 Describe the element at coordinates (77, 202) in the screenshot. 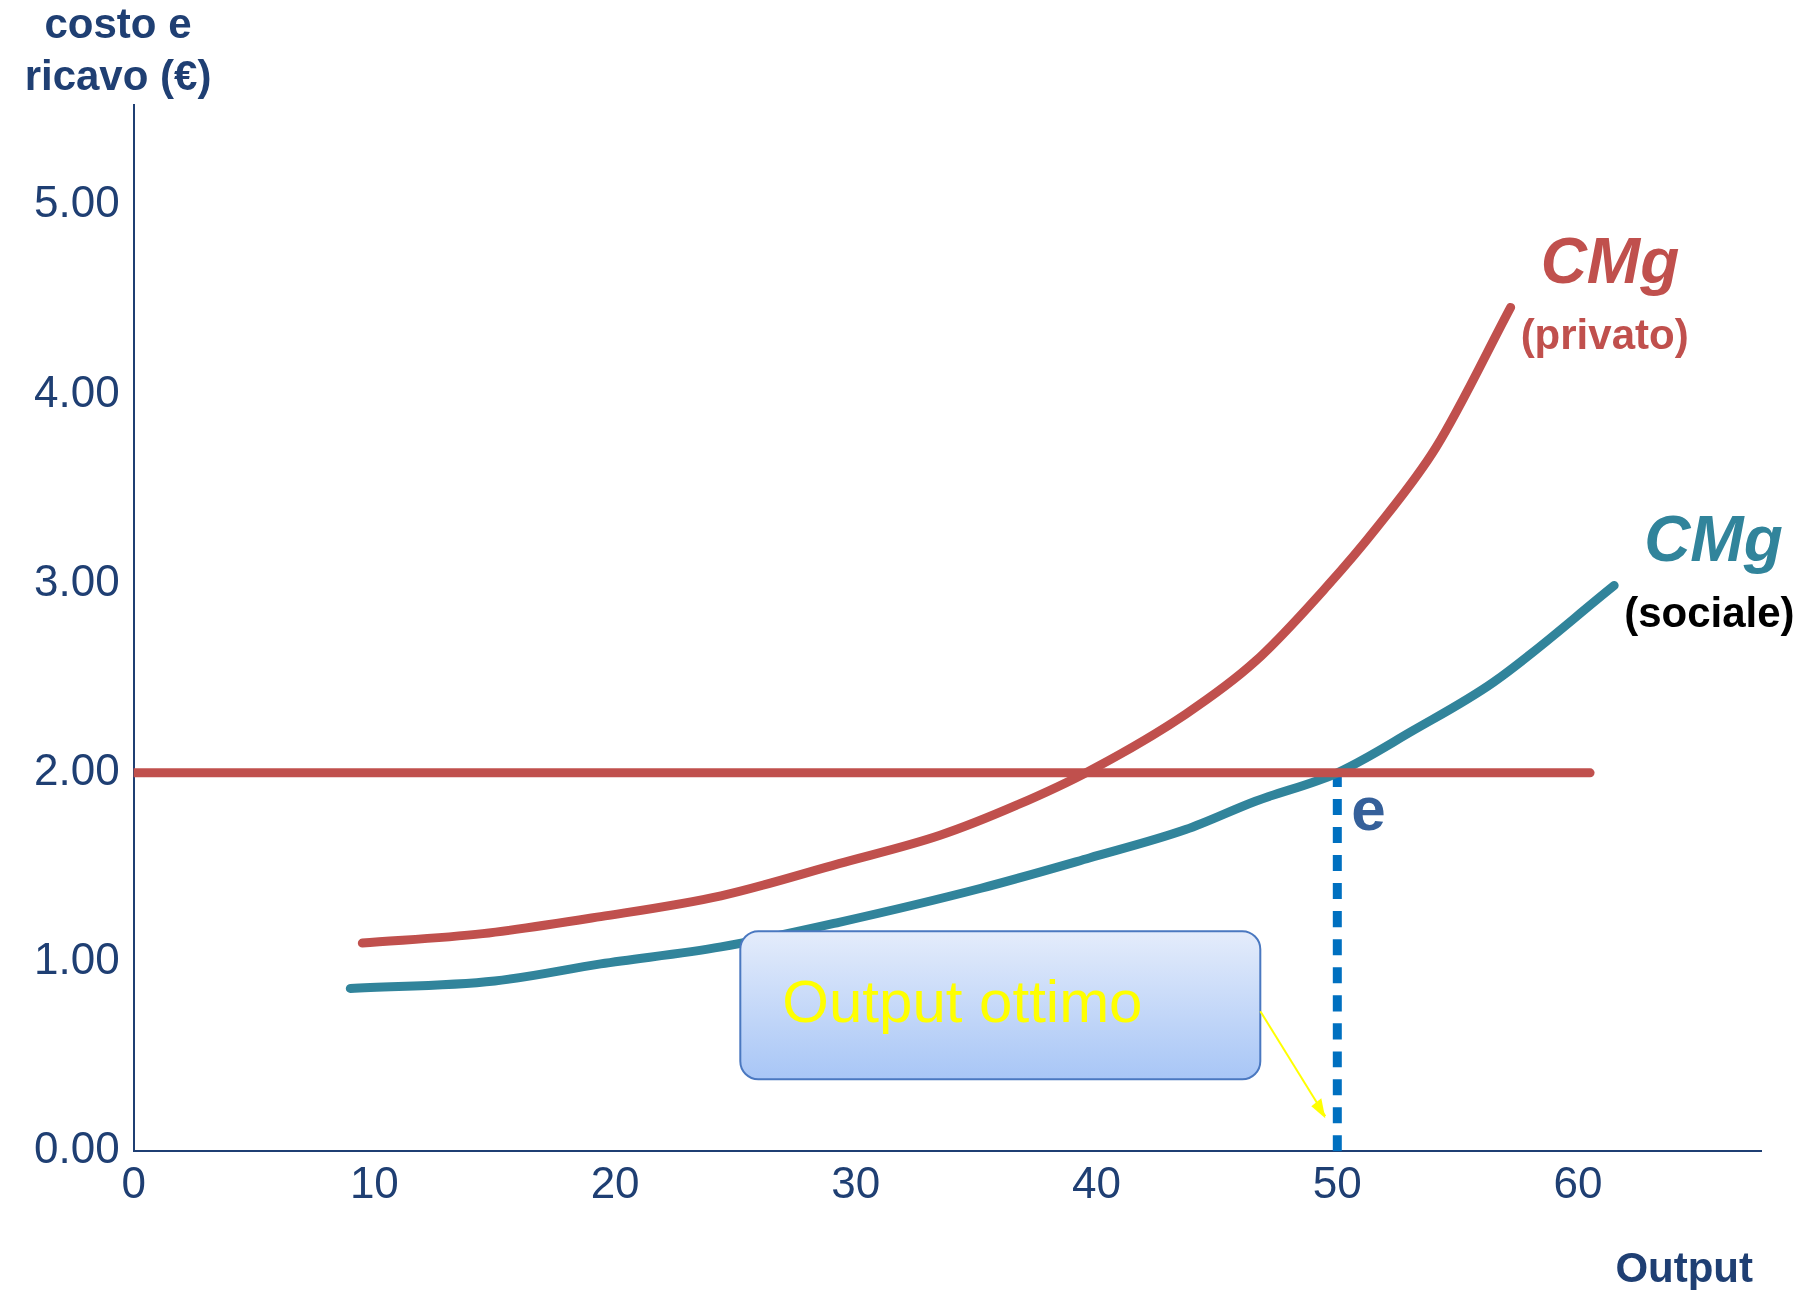

I see `y-tick-label: 5.00` at that location.